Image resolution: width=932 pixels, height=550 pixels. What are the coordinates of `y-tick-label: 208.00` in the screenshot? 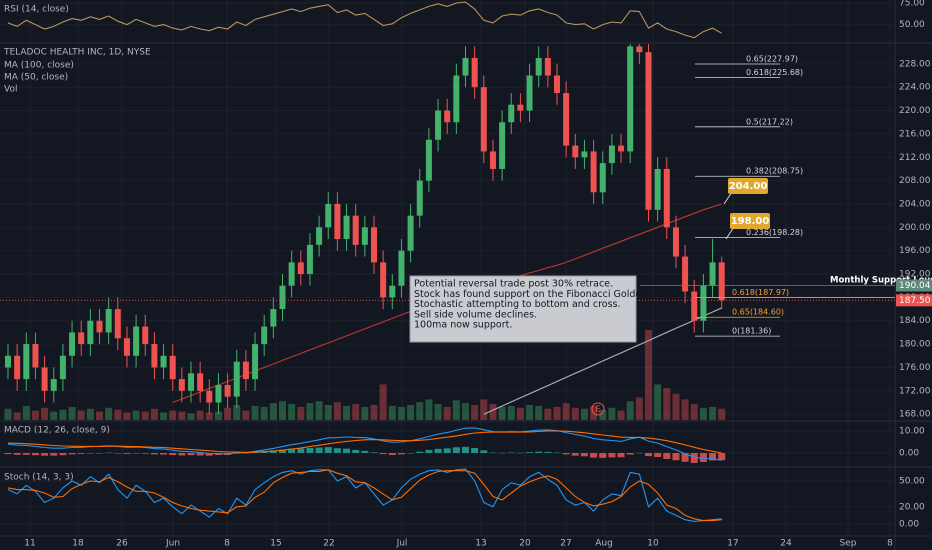 It's located at (915, 181).